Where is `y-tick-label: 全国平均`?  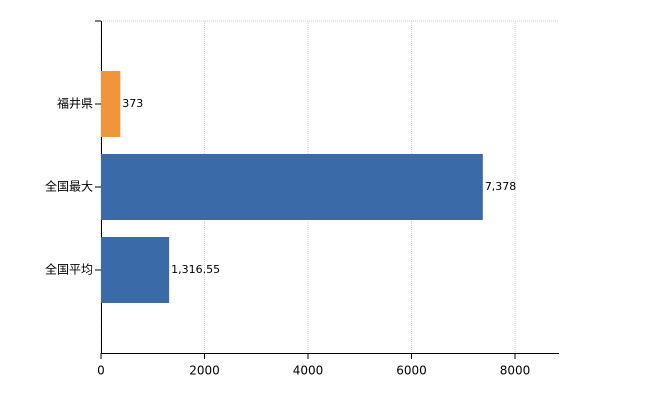
y-tick-label: 全国平均 is located at coordinates (69, 269).